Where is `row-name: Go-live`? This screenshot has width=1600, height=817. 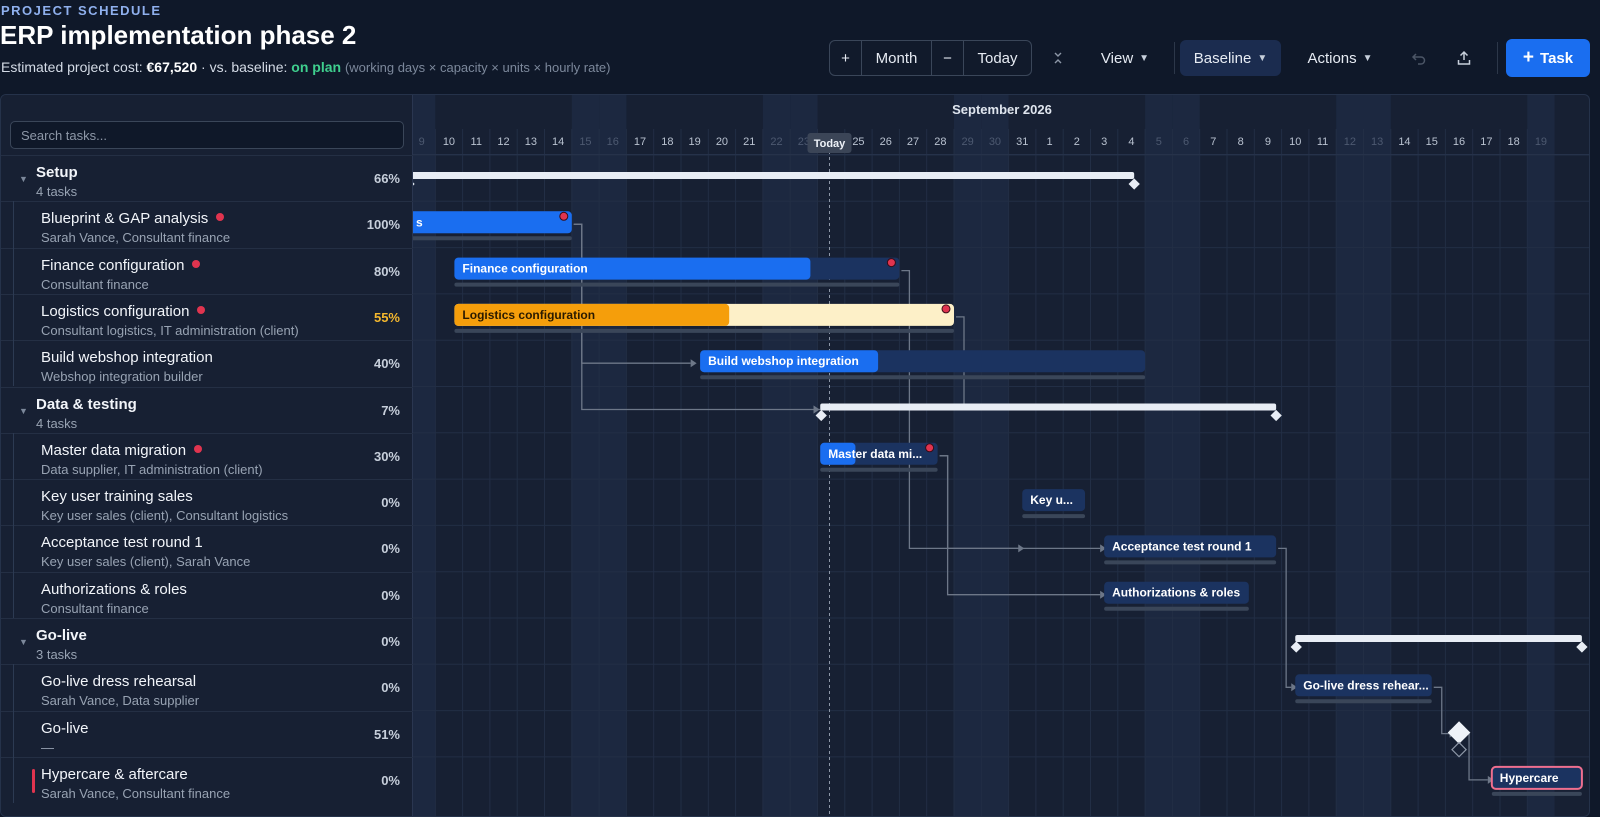 row-name: Go-live is located at coordinates (65, 728).